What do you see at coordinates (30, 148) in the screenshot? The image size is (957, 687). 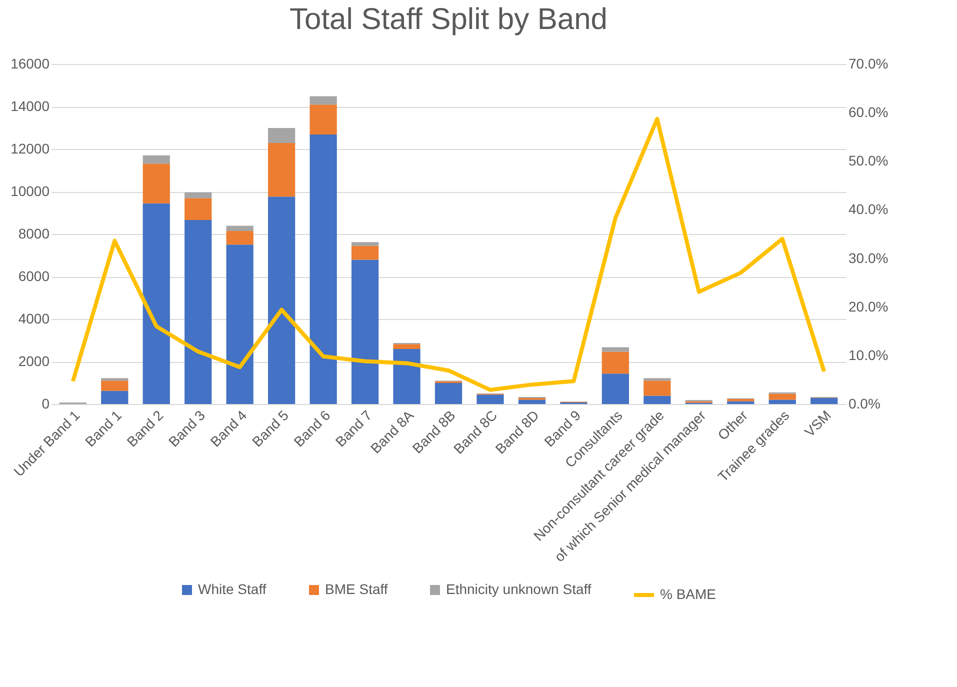 I see `y-tick-label: 12000` at bounding box center [30, 148].